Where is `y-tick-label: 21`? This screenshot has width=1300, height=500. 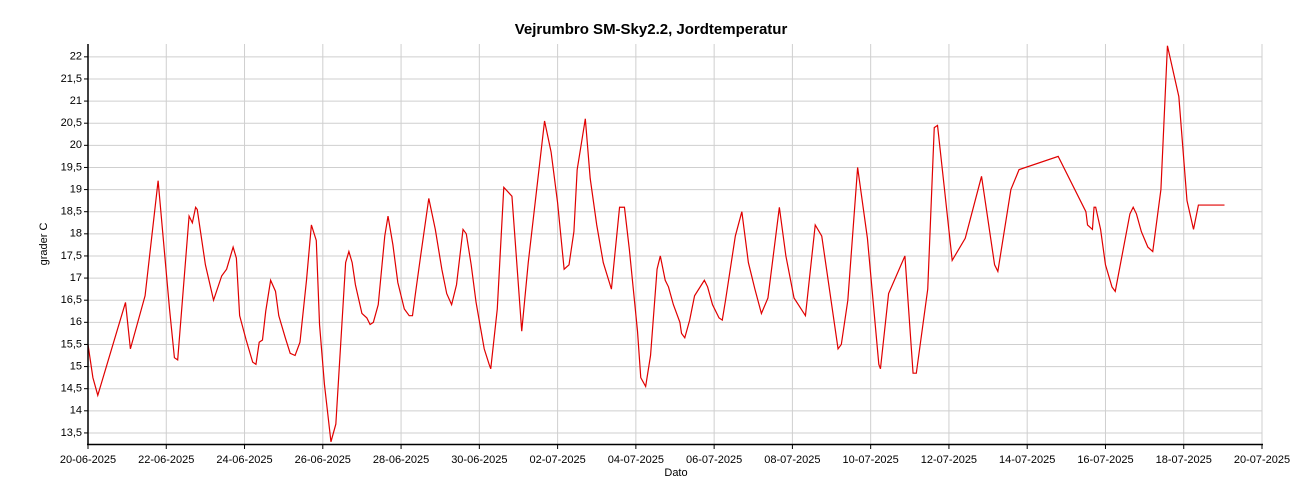 y-tick-label: 21 is located at coordinates (76, 101).